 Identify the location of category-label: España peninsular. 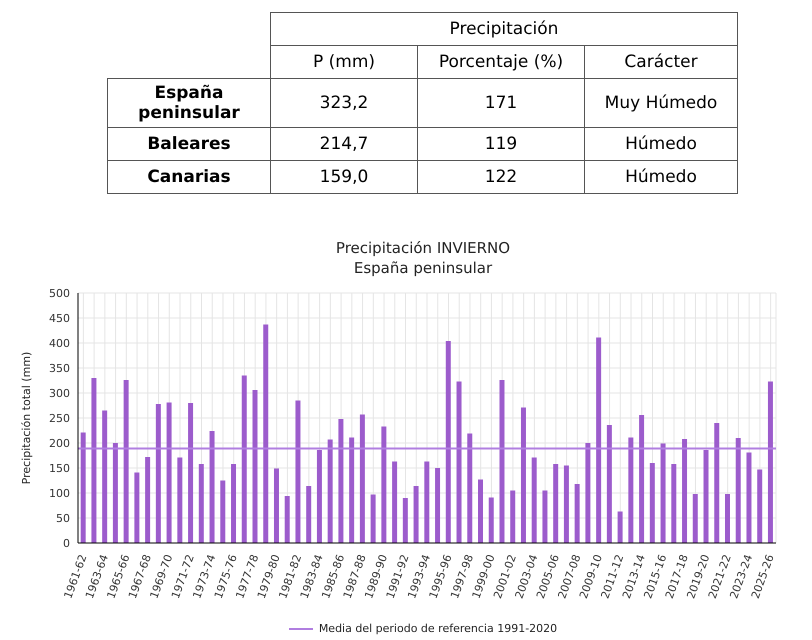
(189, 103).